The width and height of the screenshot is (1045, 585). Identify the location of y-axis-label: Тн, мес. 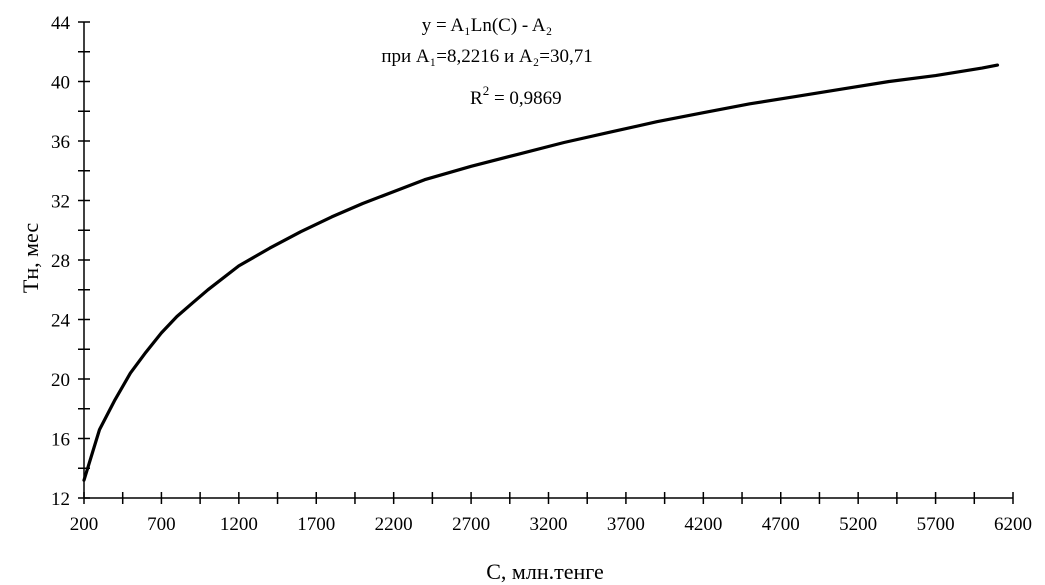
(30, 258).